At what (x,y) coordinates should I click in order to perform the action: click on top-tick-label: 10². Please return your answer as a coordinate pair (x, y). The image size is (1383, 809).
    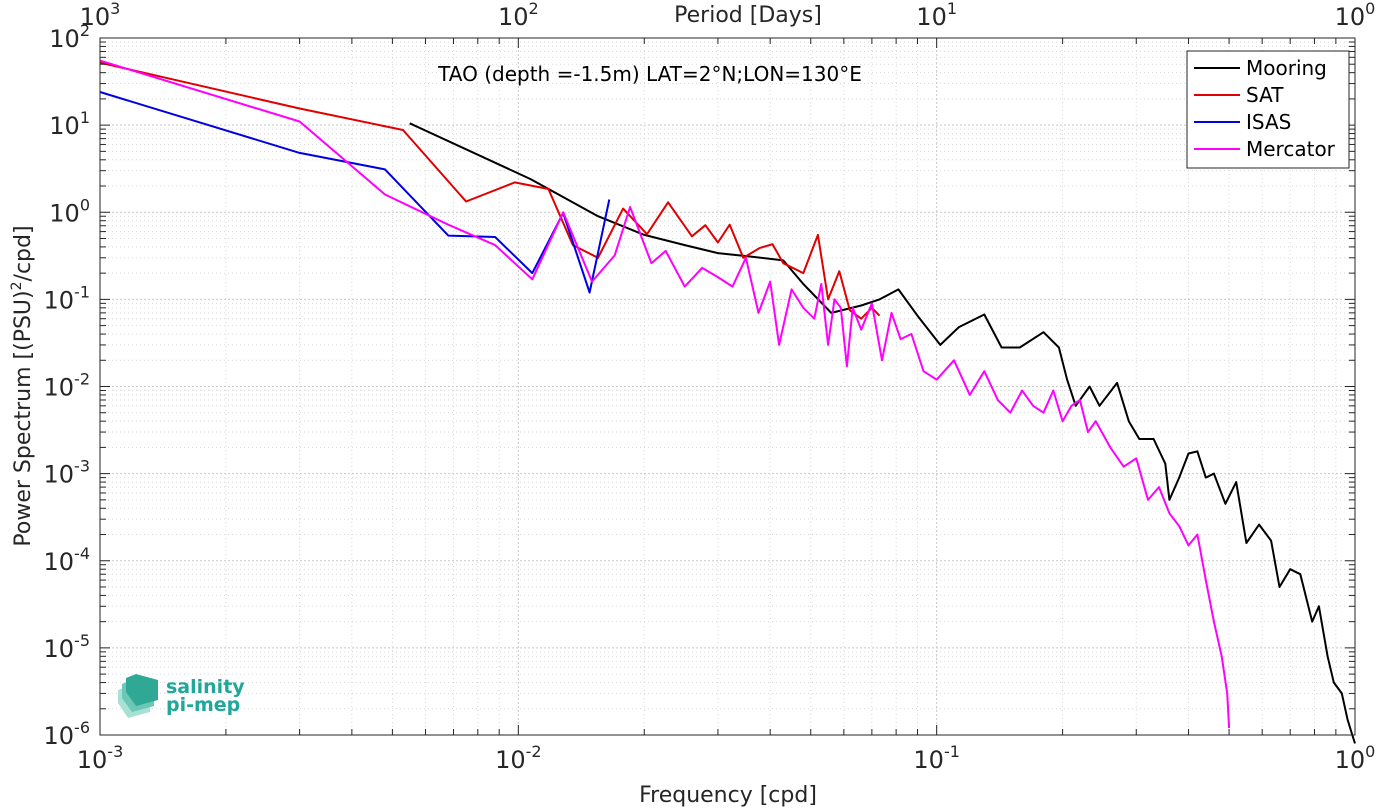
    Looking at the image, I should click on (518, 15).